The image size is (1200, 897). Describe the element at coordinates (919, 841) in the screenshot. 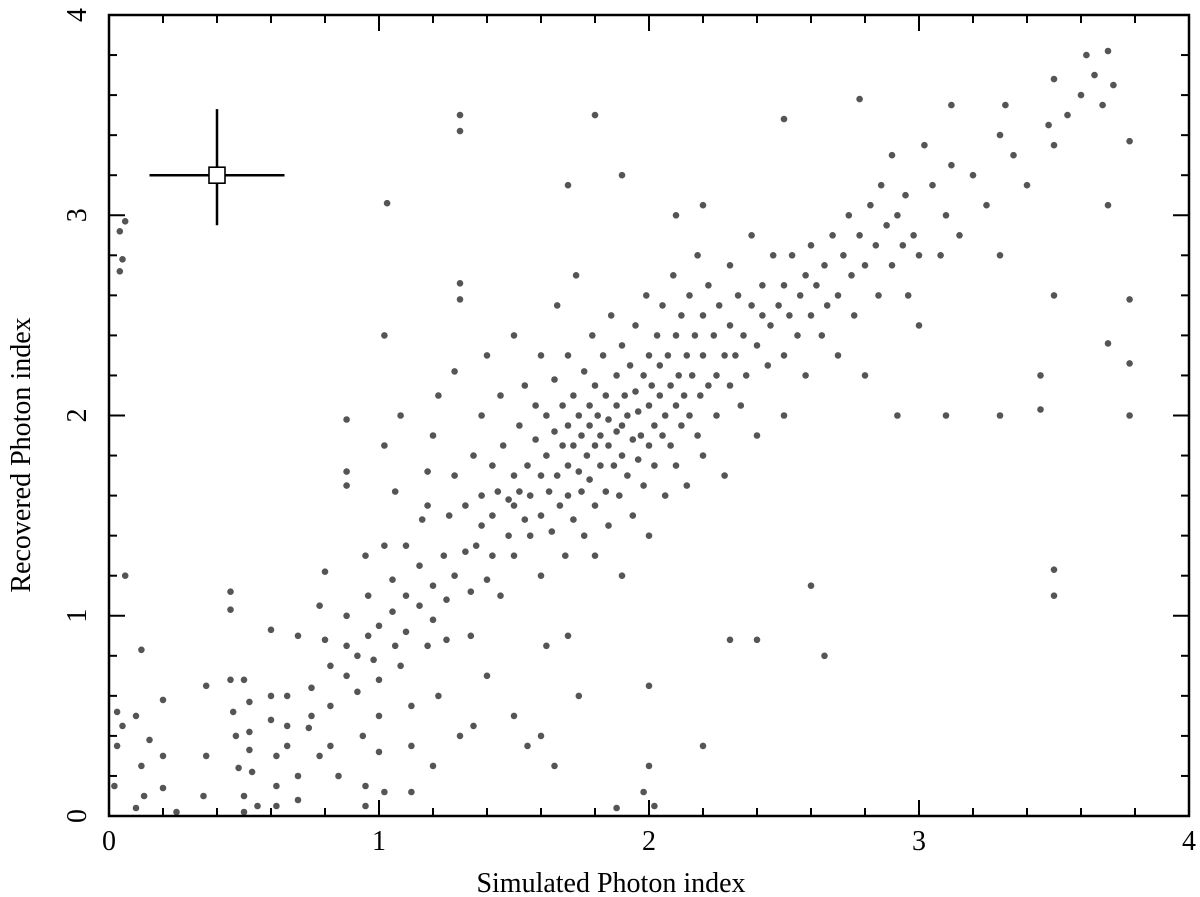

I see `x-tick-label: 3` at that location.